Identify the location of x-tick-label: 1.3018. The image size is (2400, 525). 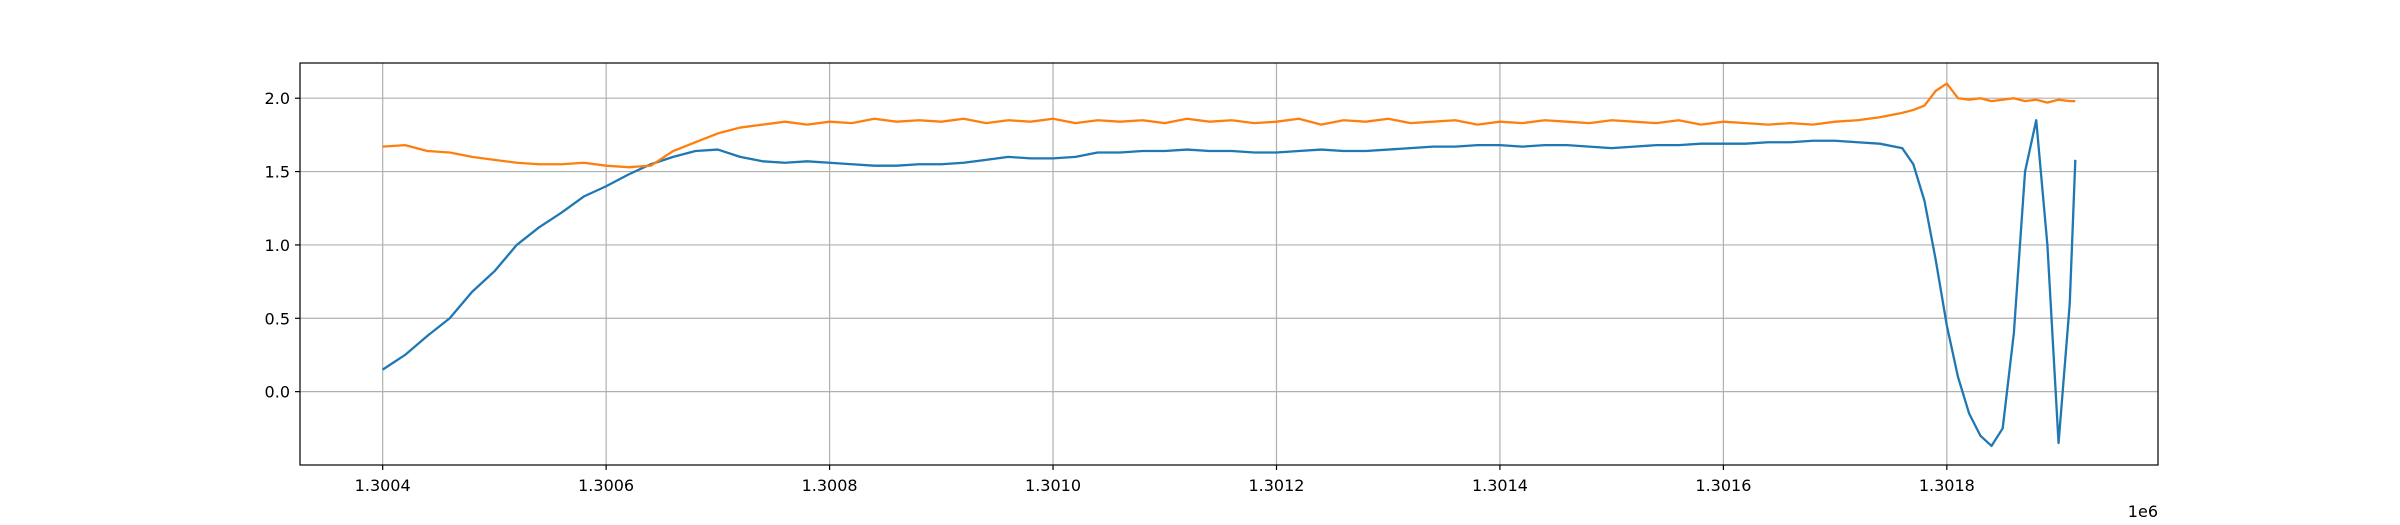
(1947, 485).